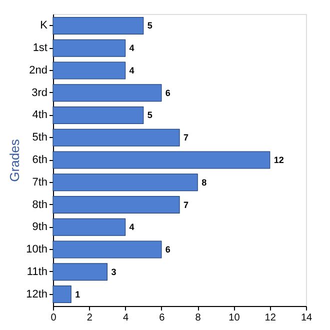 Image resolution: width=330 pixels, height=330 pixels. I want to click on x-tick-label: 12, so click(270, 318).